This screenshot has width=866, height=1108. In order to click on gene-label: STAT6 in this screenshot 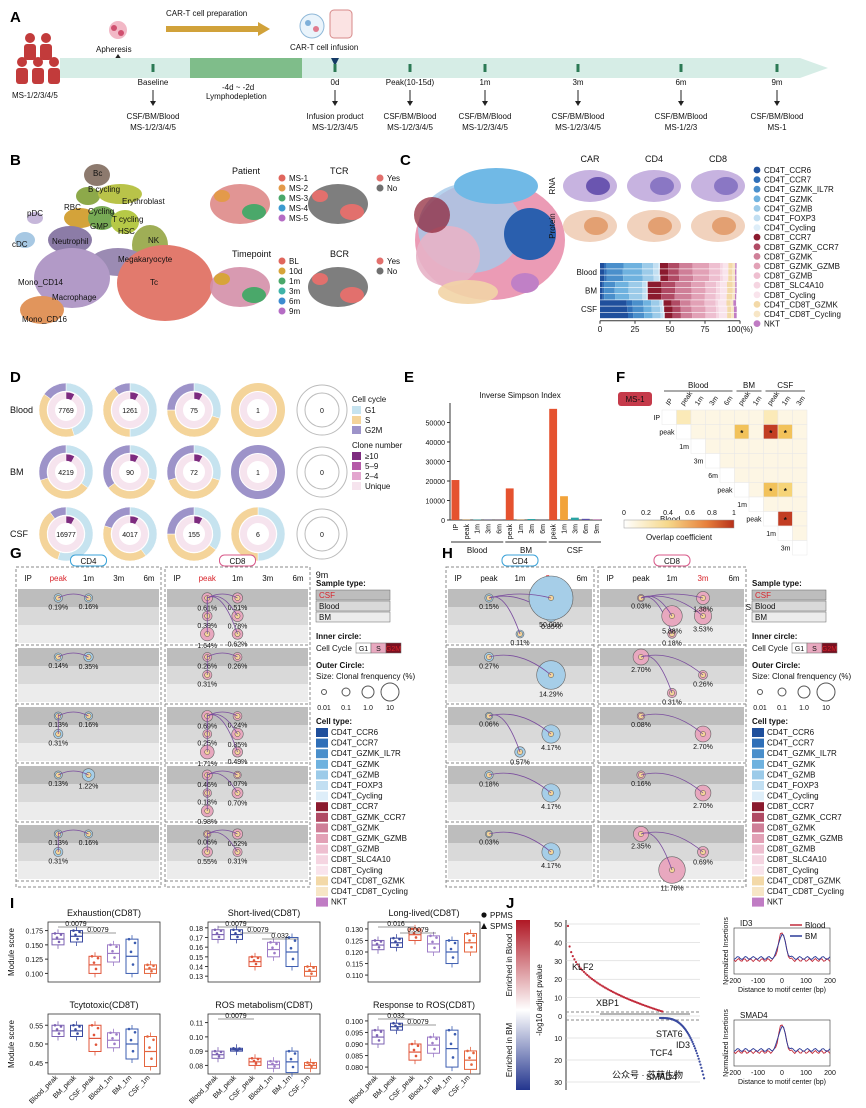, I will do `click(669, 1034)`.